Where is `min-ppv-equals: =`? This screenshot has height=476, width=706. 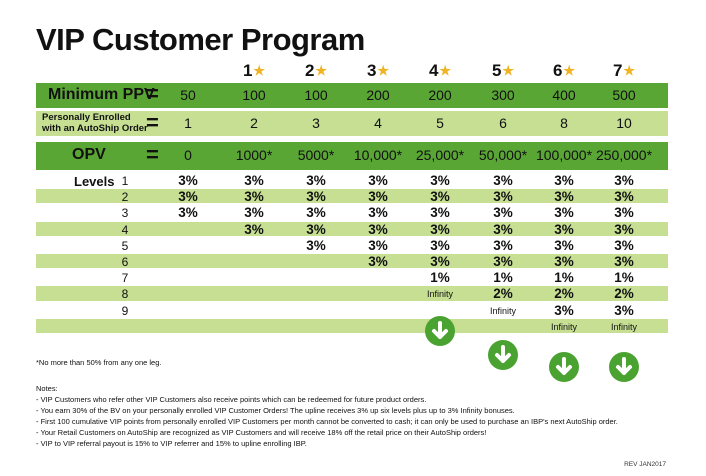
min-ppv-equals: = is located at coordinates (152, 93).